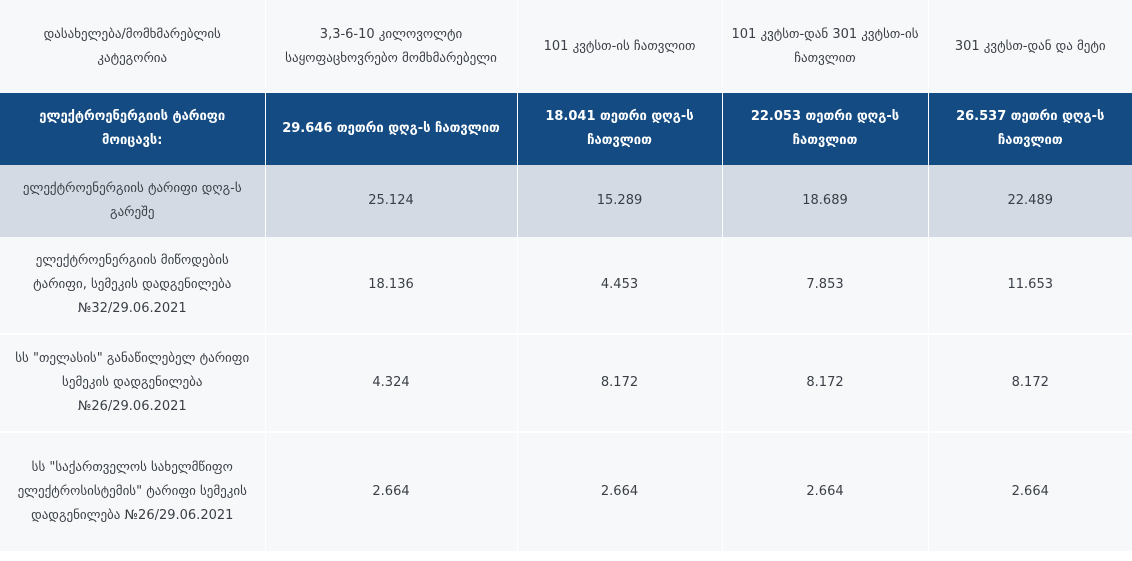  Describe the element at coordinates (390, 383) in the screenshot. I see `value-cell: 4.324` at that location.